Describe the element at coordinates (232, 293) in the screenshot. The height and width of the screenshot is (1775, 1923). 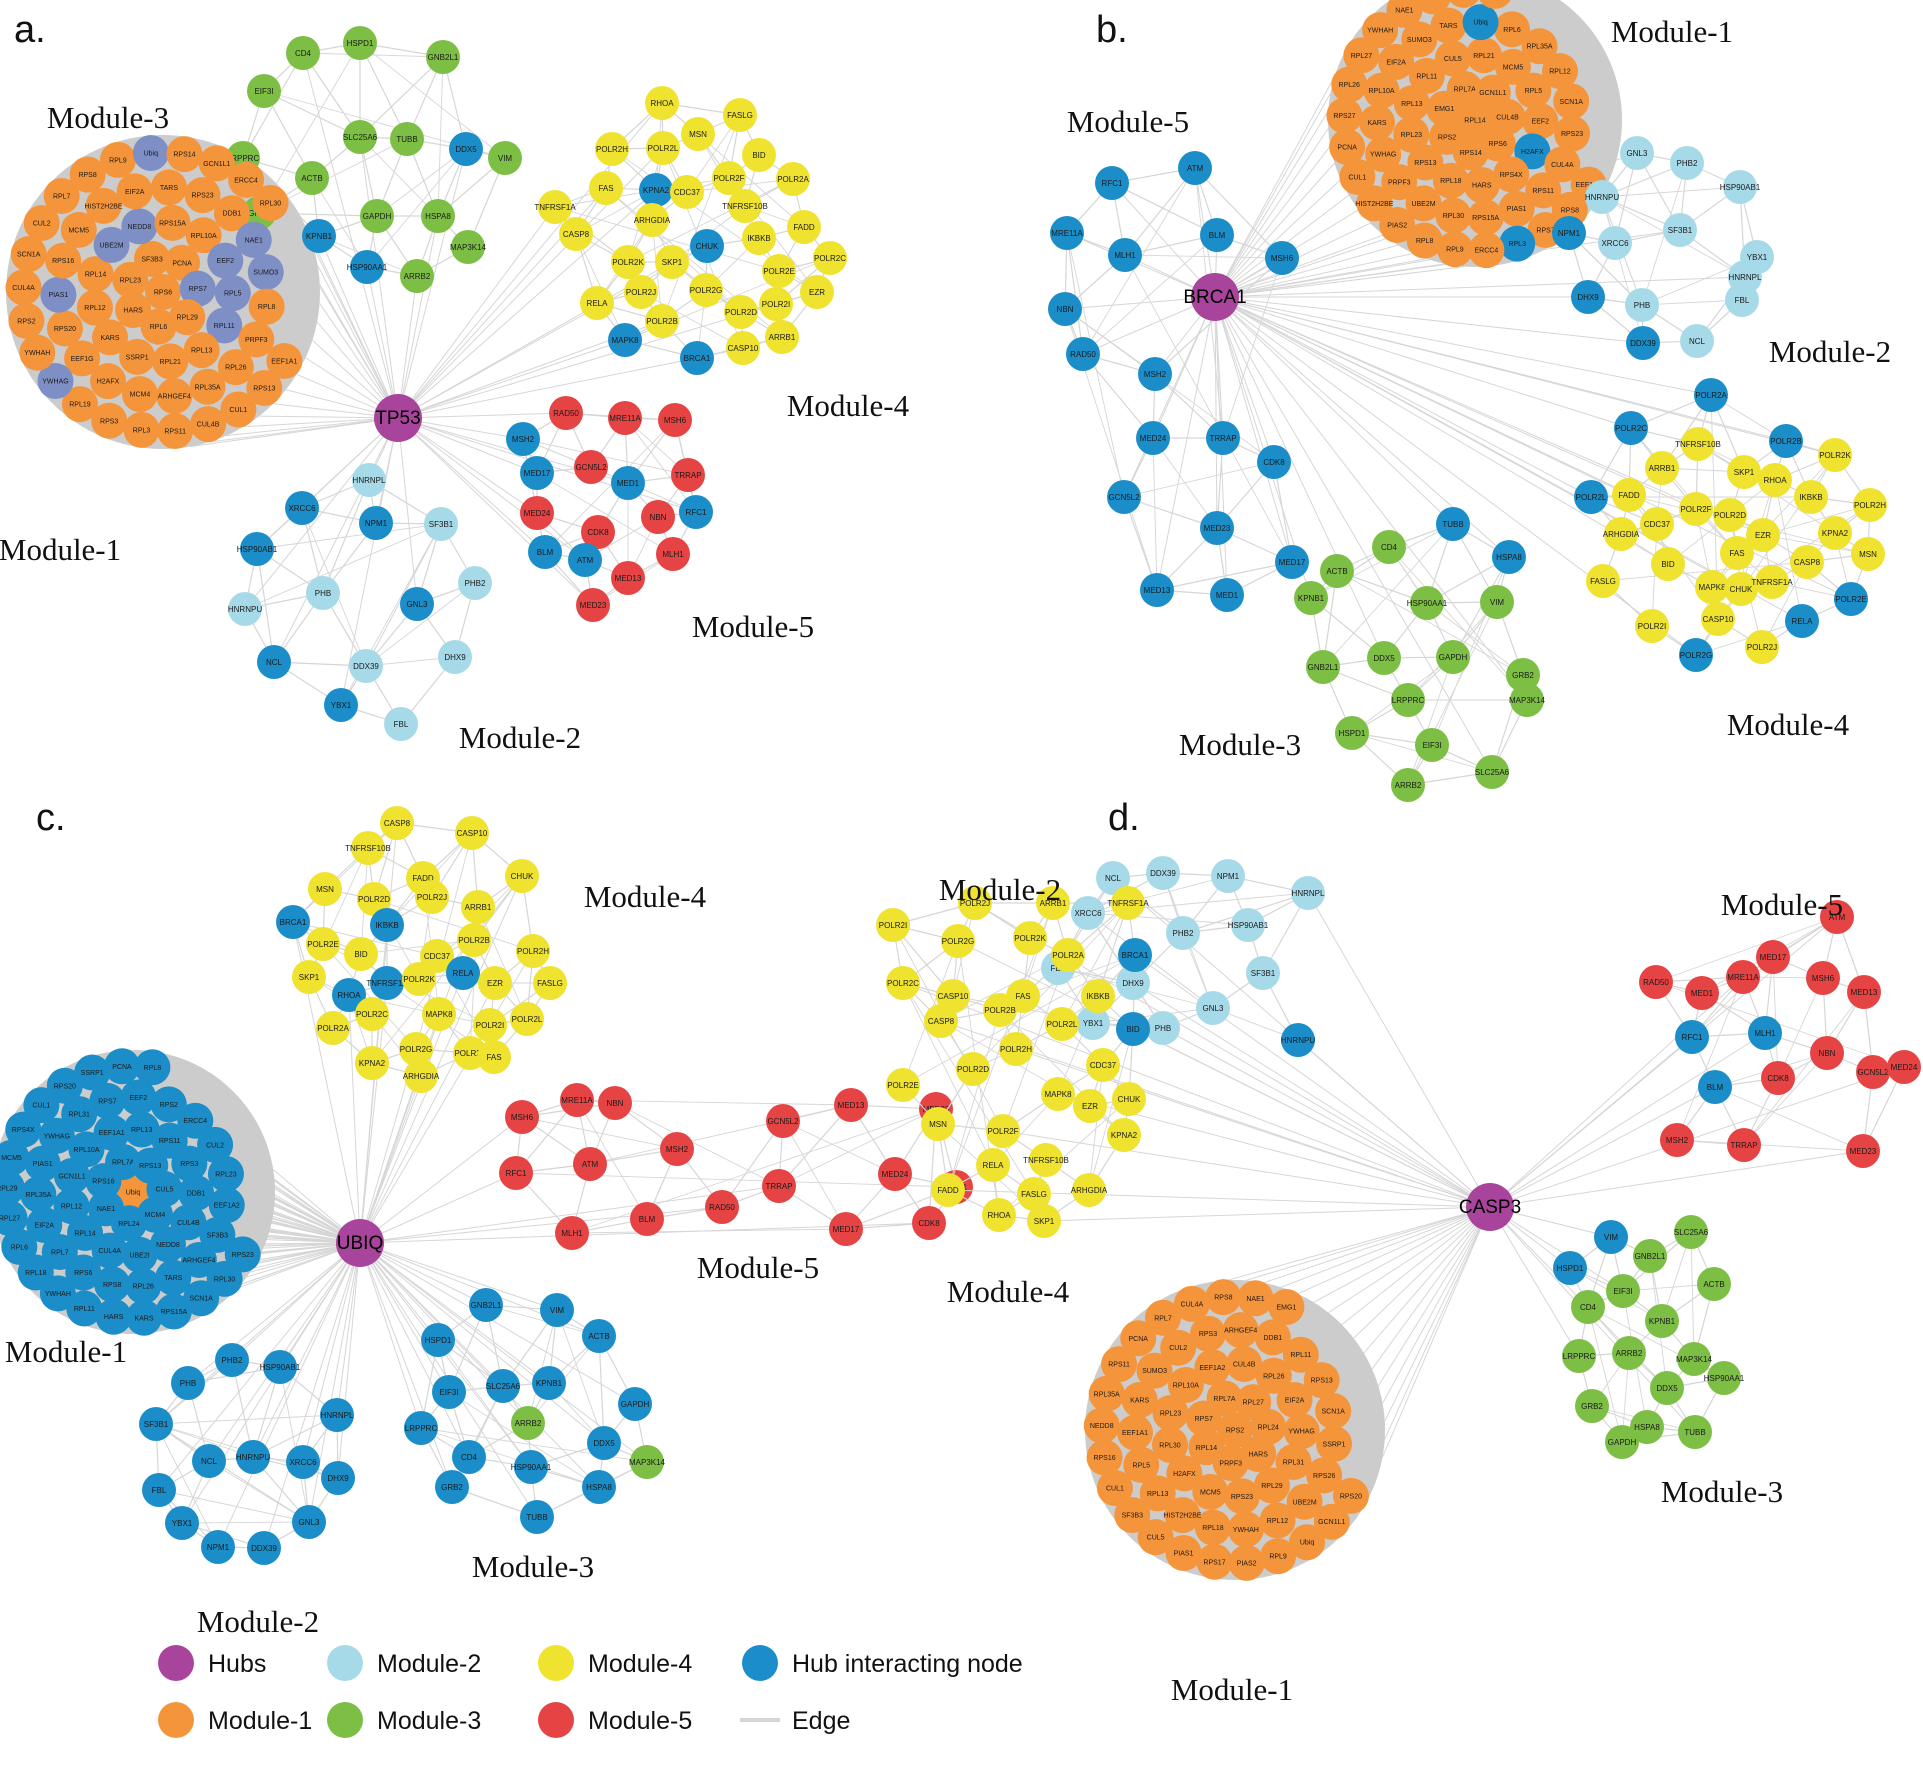
I see `node-RPL5: RPL5` at that location.